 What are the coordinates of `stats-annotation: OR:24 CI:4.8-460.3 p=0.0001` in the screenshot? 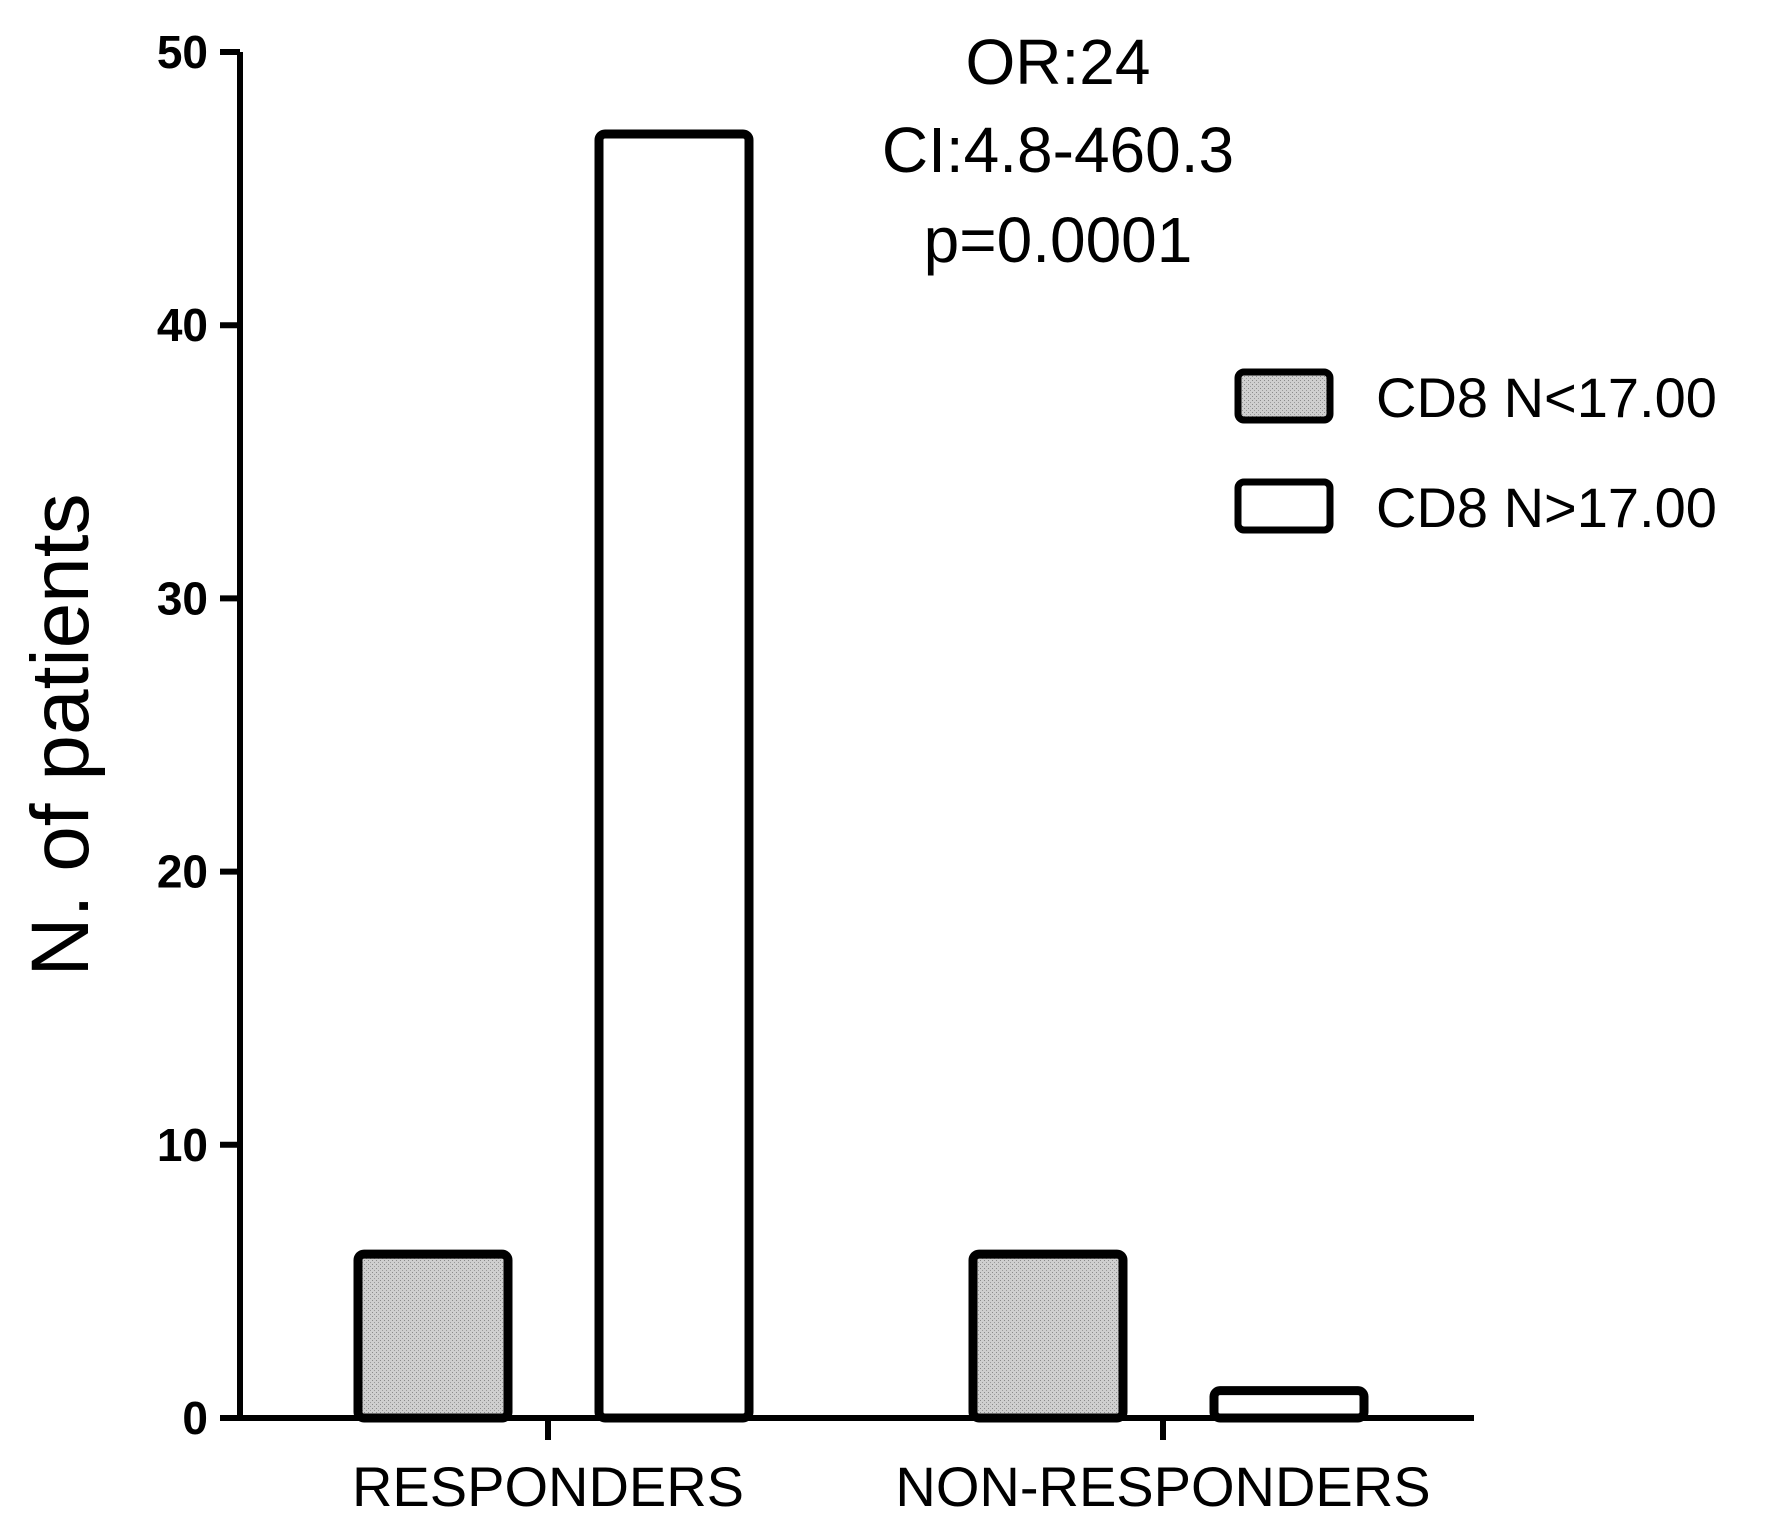 It's located at (1058, 151).